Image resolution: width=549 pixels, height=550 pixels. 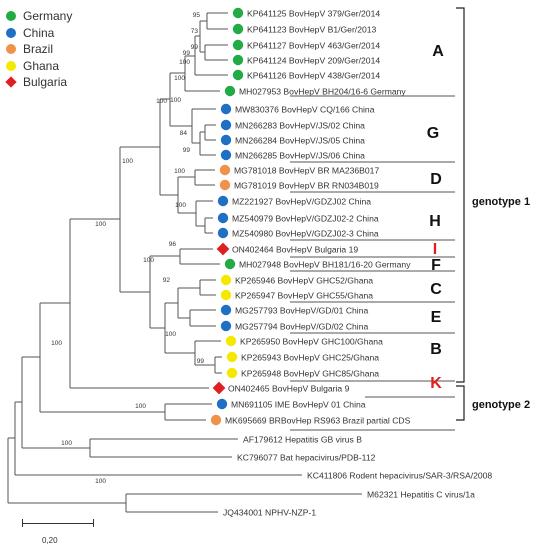 I want to click on bootstrap-value: 96, so click(x=173, y=244).